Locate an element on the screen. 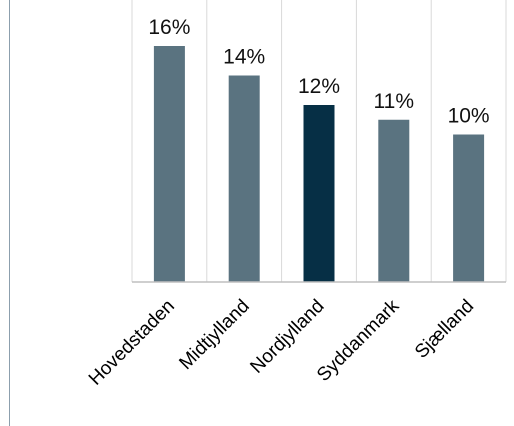 Image resolution: width=514 pixels, height=426 pixels. bar-syddanmark is located at coordinates (394, 200).